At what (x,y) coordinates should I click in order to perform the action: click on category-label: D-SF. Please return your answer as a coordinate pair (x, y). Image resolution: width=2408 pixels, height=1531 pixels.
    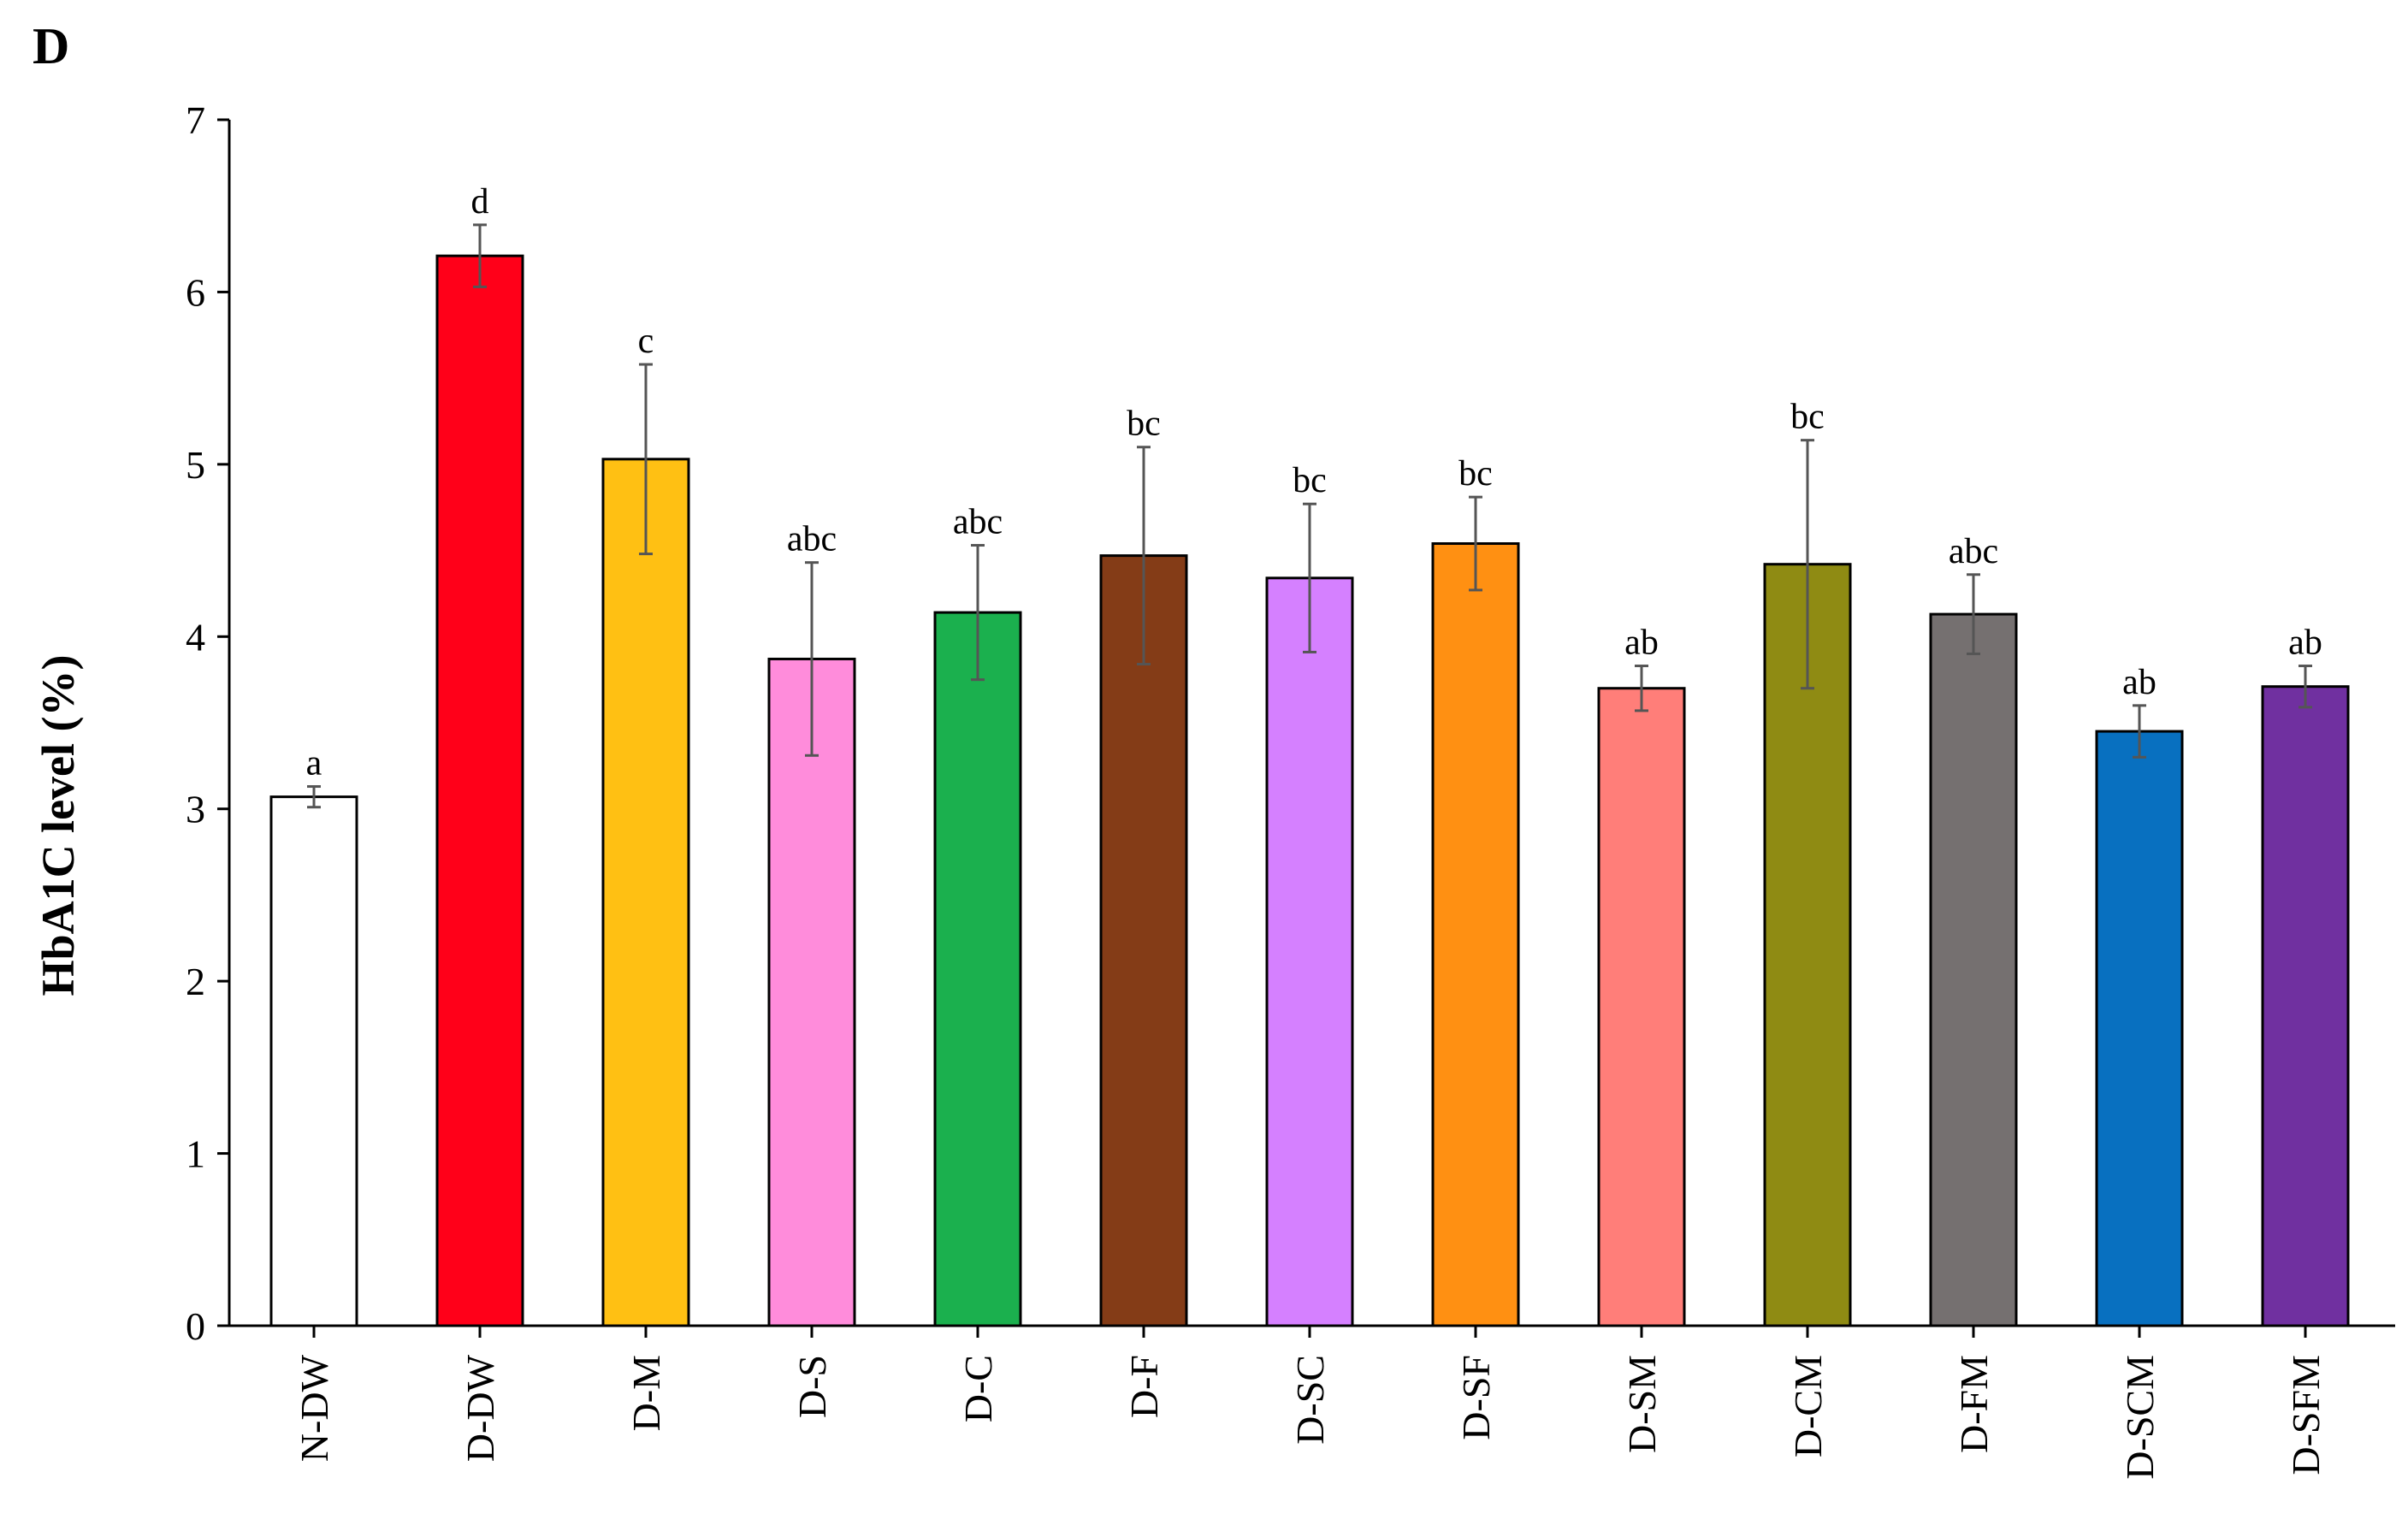
    Looking at the image, I should click on (1476, 1397).